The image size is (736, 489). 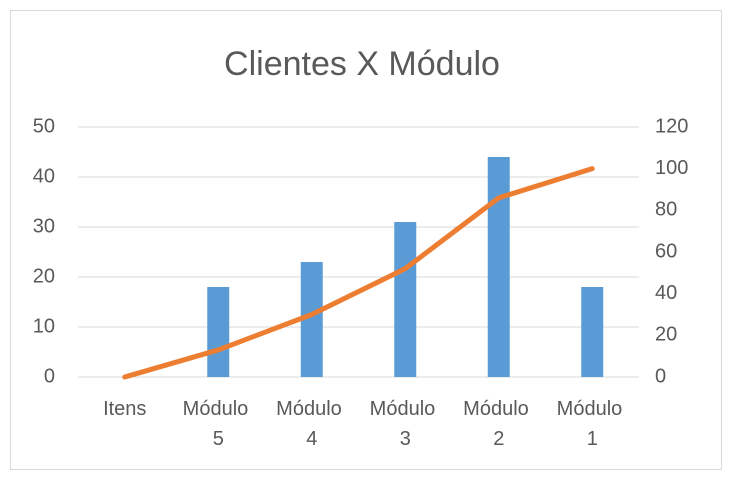 I want to click on y-tick-label: 0, so click(x=49, y=376).